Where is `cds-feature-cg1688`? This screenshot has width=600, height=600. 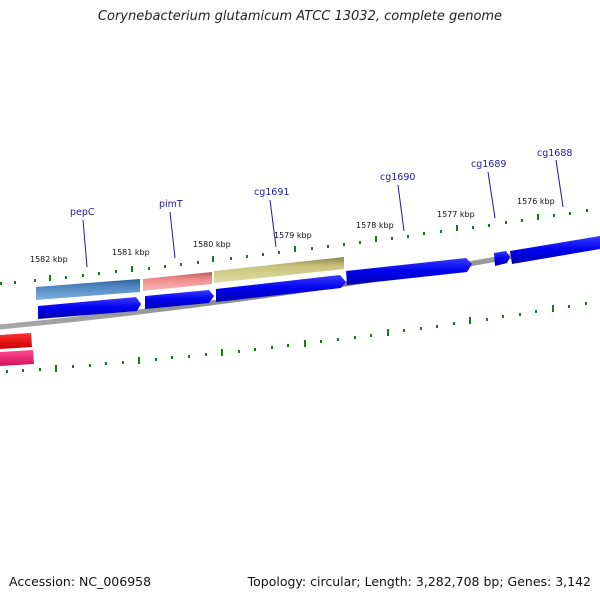 cds-feature-cg1688 is located at coordinates (555, 250).